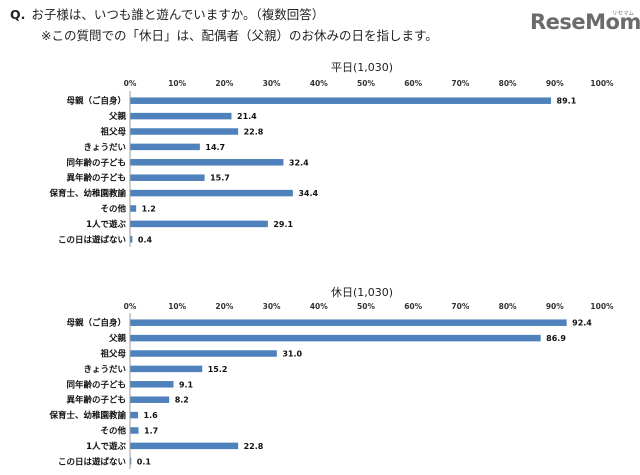  Describe the element at coordinates (92, 239) in the screenshot. I see `weekday-category-label: この日は遊ばない` at that location.